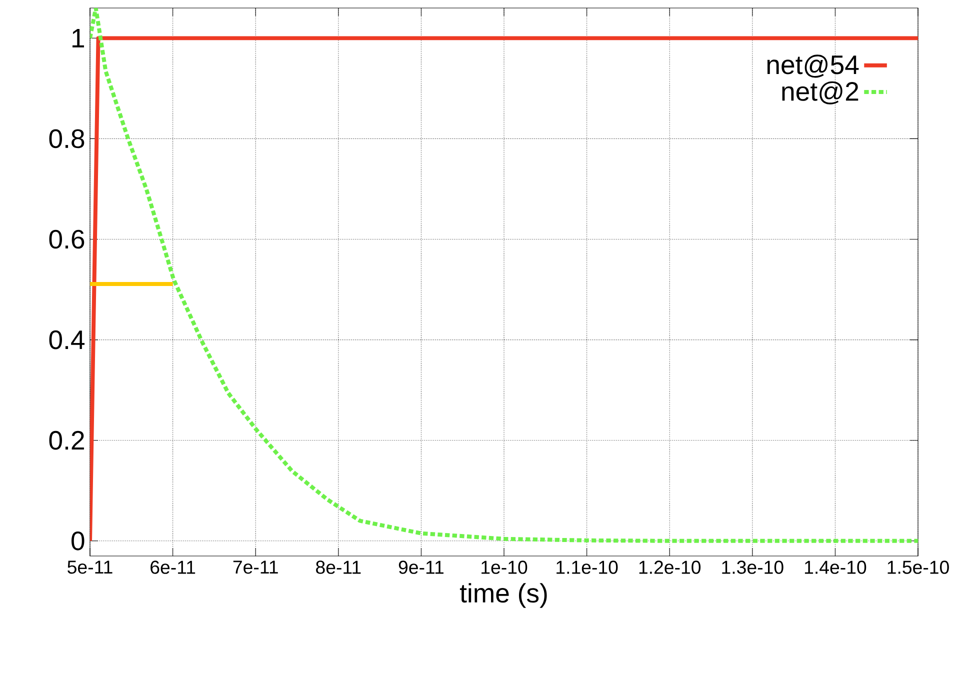 This screenshot has height=673, width=980. Describe the element at coordinates (78, 38) in the screenshot. I see `y-tick-label: 1` at that location.